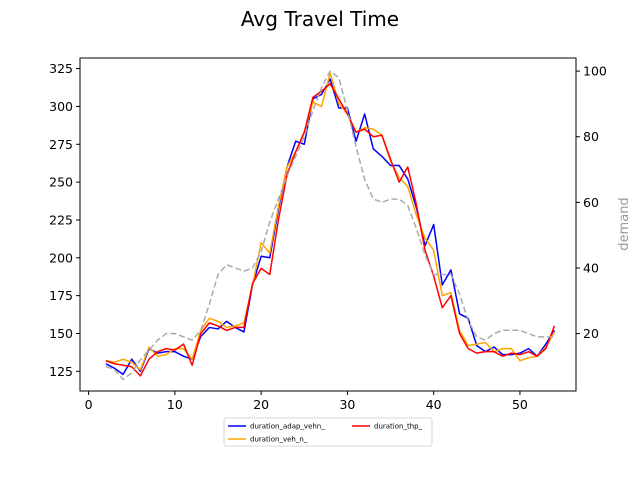  Describe the element at coordinates (61, 333) in the screenshot. I see `y-tick-label: 150` at that location.